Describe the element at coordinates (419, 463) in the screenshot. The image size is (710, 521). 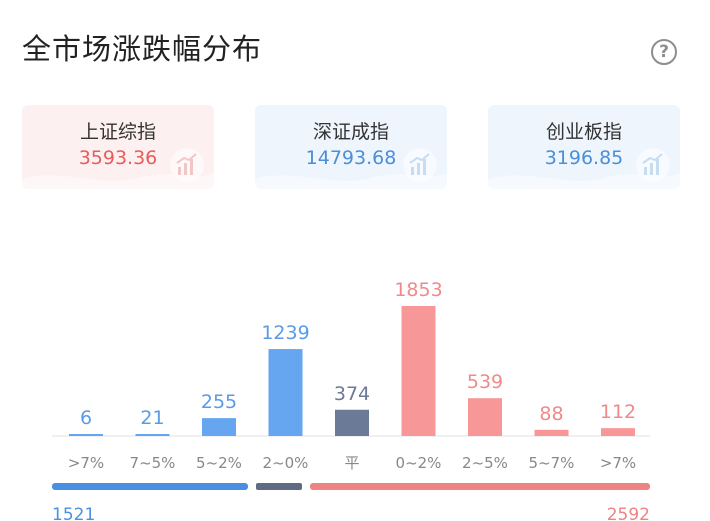
I see `category-label: 0~2%` at that location.